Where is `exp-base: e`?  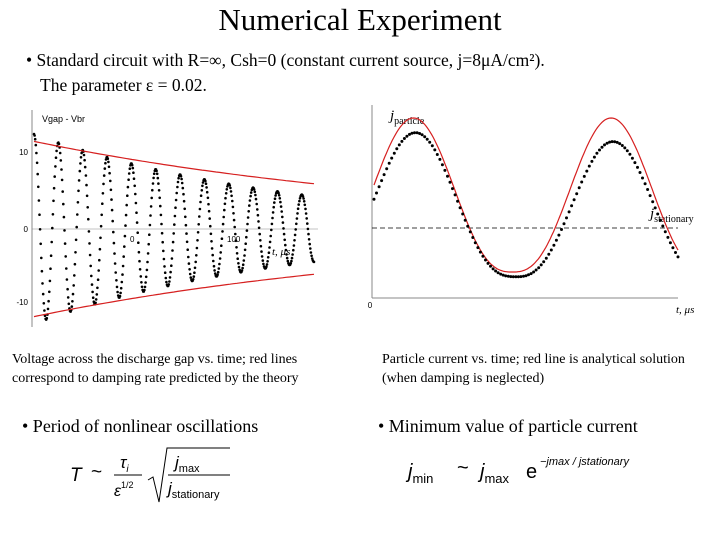 exp-base: e is located at coordinates (531, 472).